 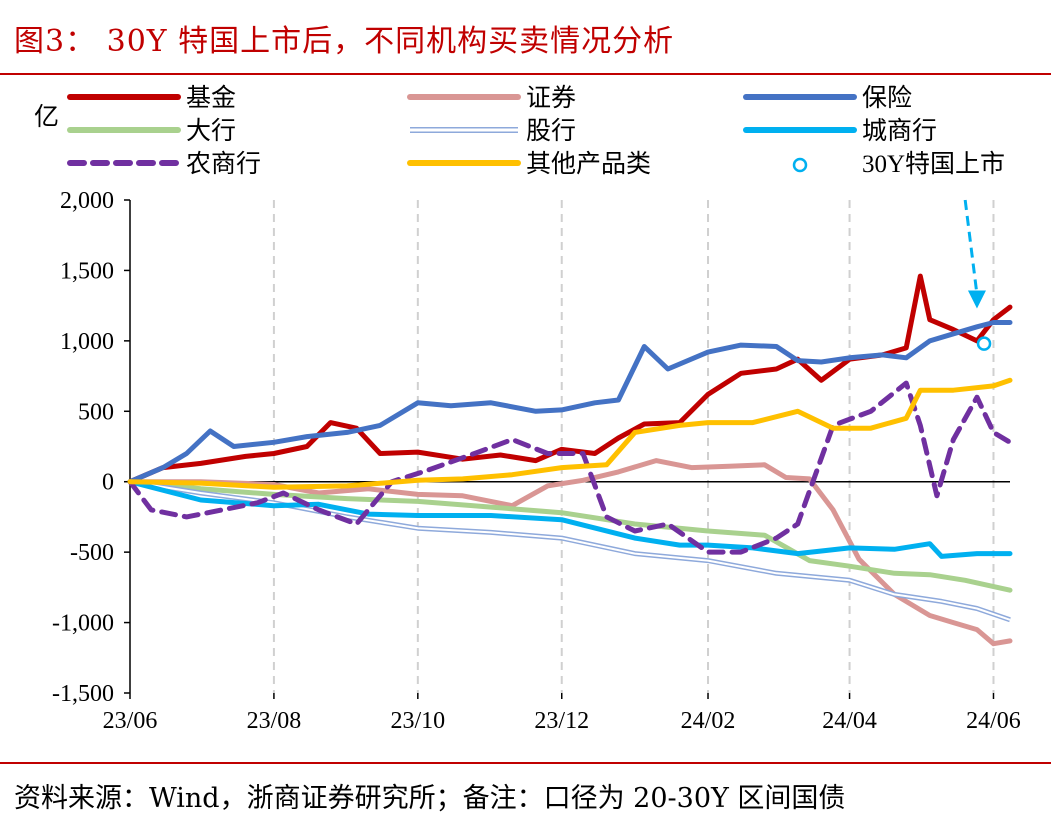 I want to click on x-tick-label: 23/12, so click(x=561, y=721).